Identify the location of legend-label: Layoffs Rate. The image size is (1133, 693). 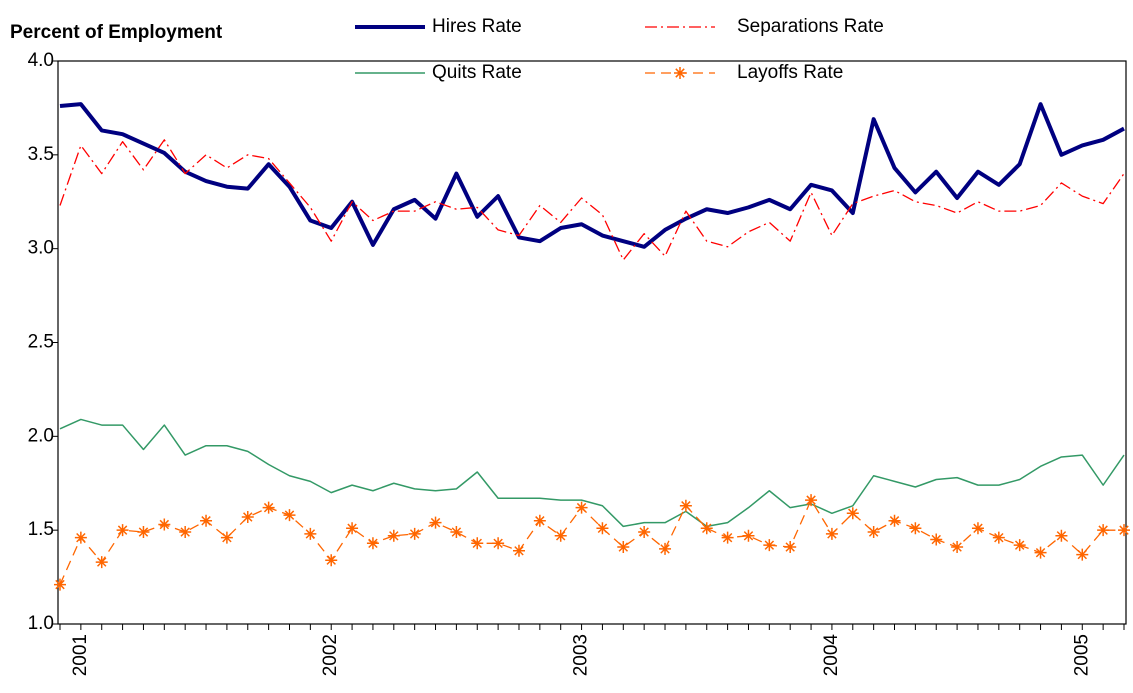
(790, 72).